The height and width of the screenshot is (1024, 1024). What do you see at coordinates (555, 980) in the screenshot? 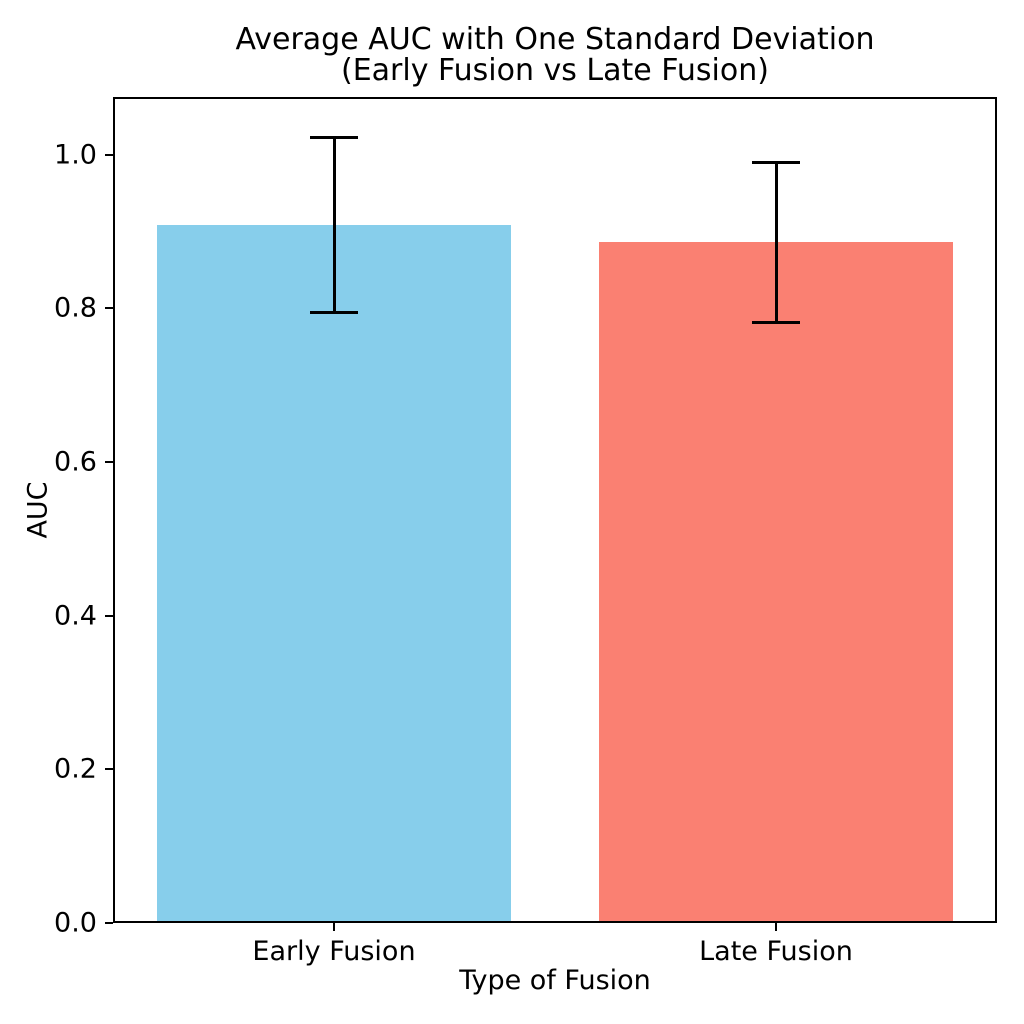
I see `x-axis-label: Type of Fusion` at bounding box center [555, 980].